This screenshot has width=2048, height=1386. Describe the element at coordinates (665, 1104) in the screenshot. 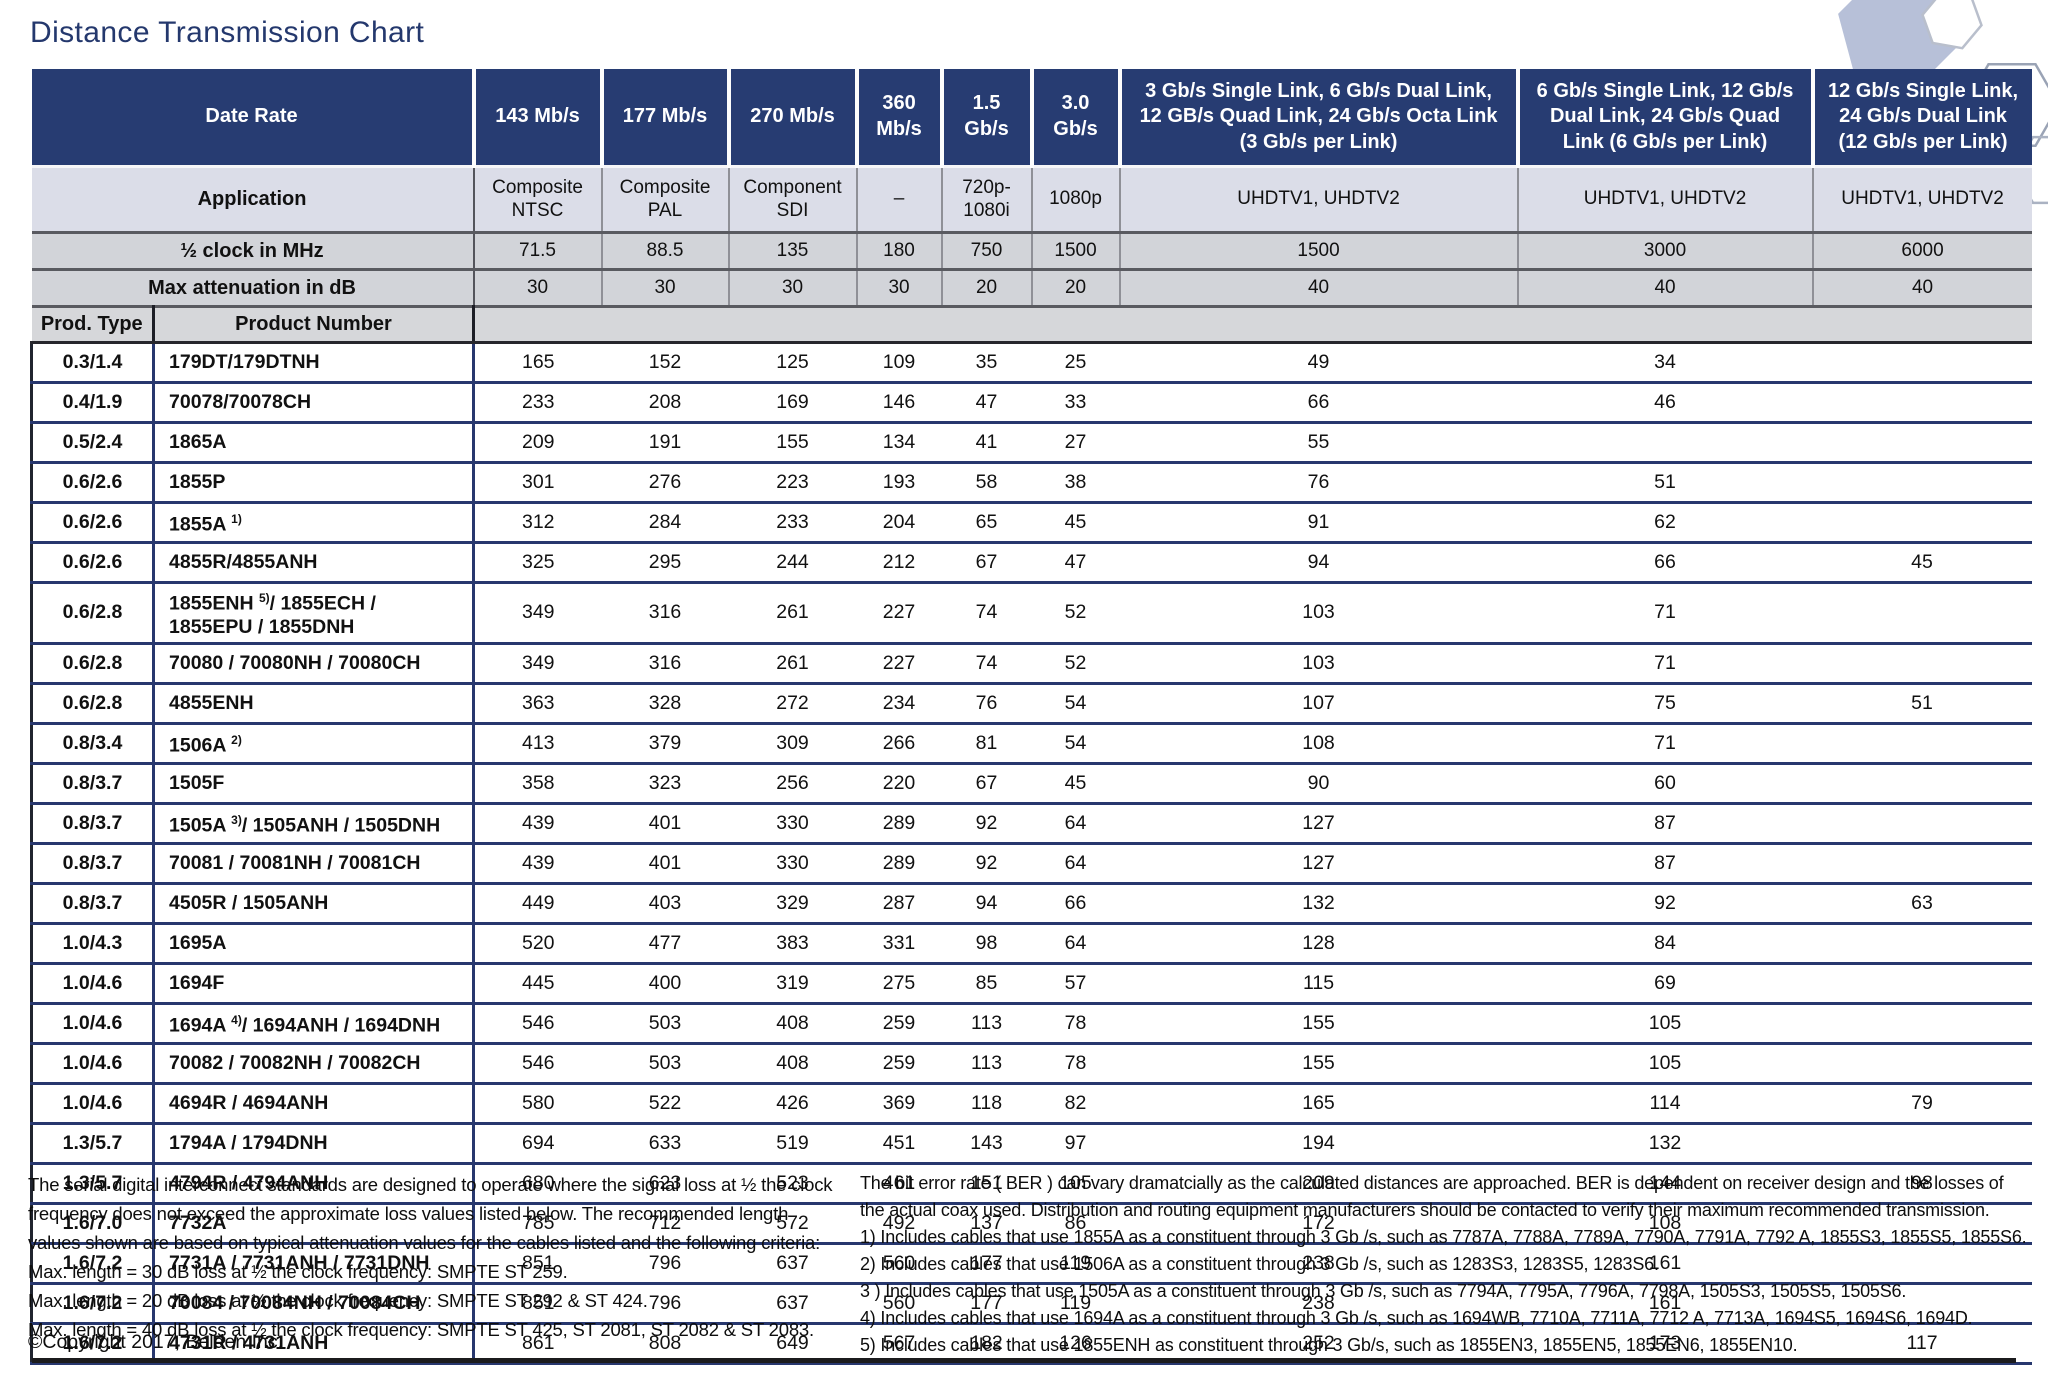

I see `cell-value: 522` at that location.